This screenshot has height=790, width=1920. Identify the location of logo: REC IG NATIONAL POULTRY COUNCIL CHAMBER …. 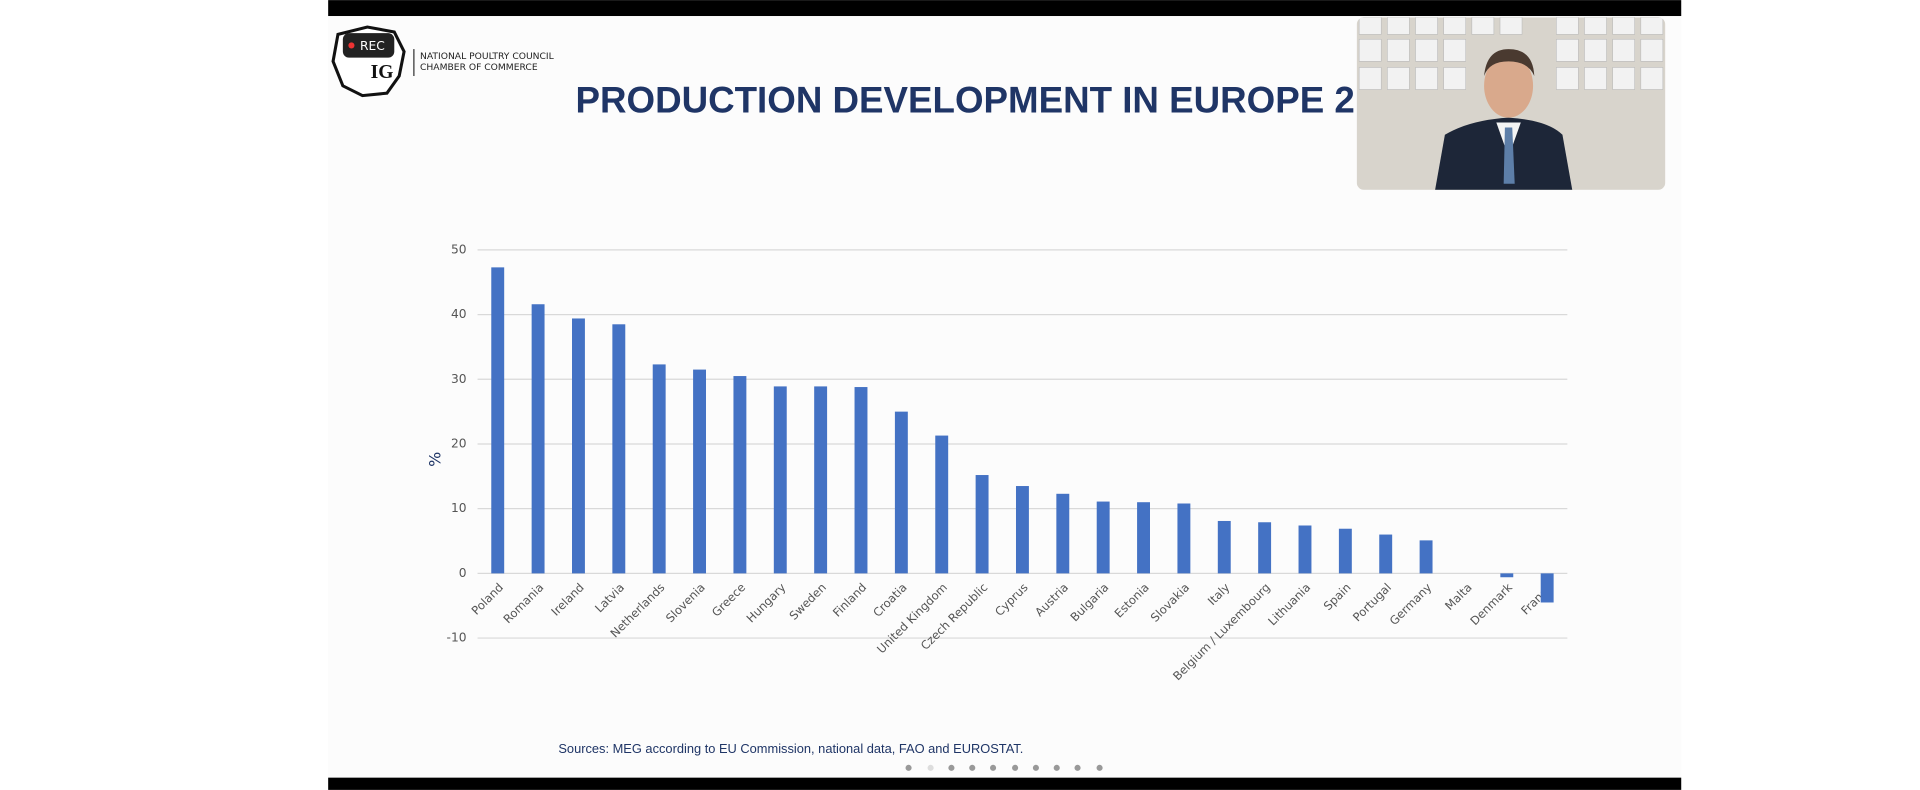
(443, 61).